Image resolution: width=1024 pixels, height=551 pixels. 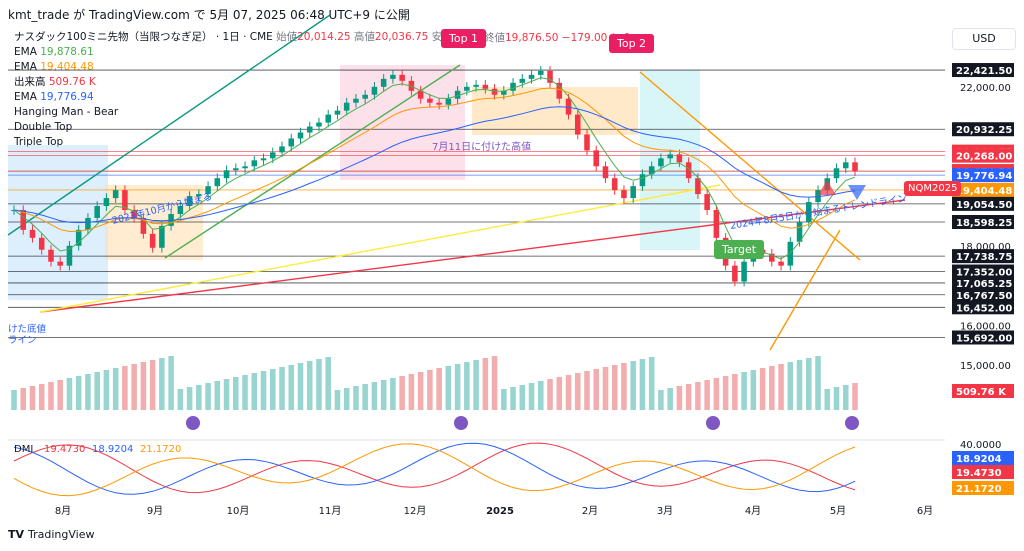 What do you see at coordinates (984, 39) in the screenshot?
I see `currency-button: USD` at bounding box center [984, 39].